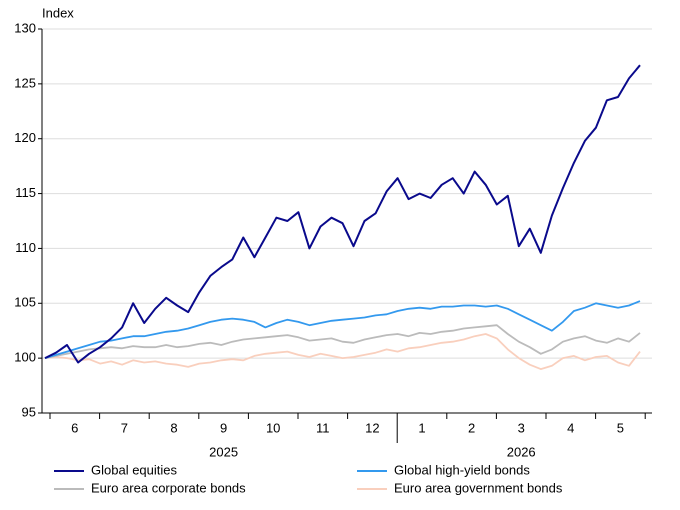 This screenshot has height=510, width=680. I want to click on x-tick-label: 3, so click(521, 427).